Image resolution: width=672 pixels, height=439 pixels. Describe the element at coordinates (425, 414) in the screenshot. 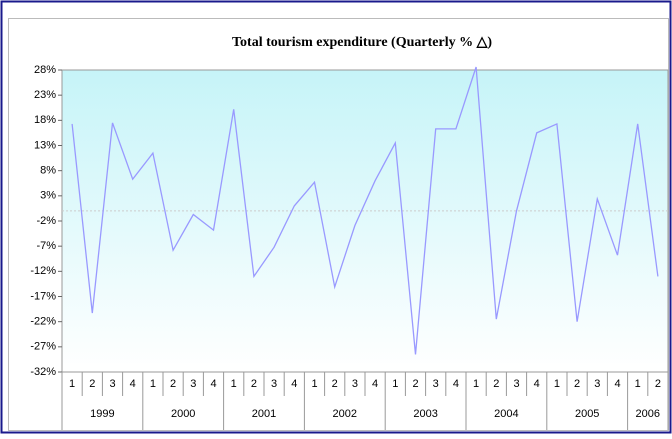

I see `x-group-label: 2003` at that location.